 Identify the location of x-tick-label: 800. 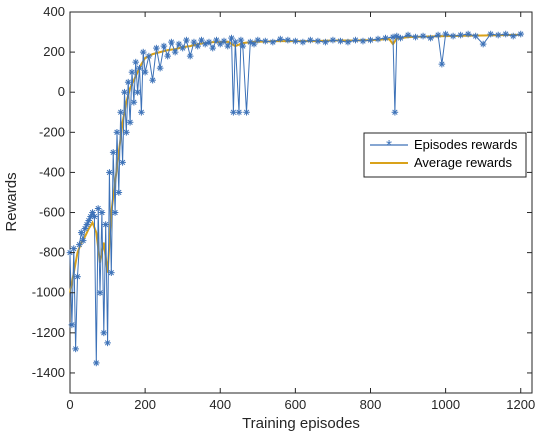
(371, 404).